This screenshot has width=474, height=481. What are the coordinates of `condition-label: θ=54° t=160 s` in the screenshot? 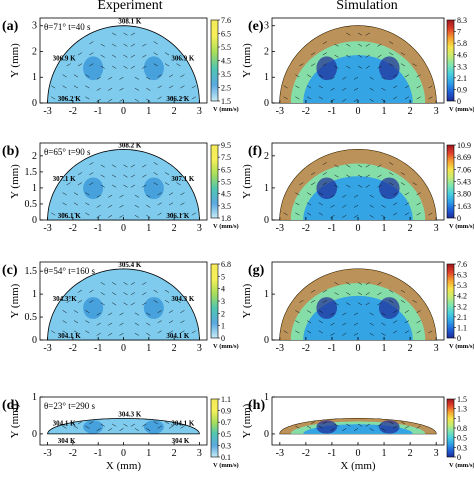 It's located at (70, 271).